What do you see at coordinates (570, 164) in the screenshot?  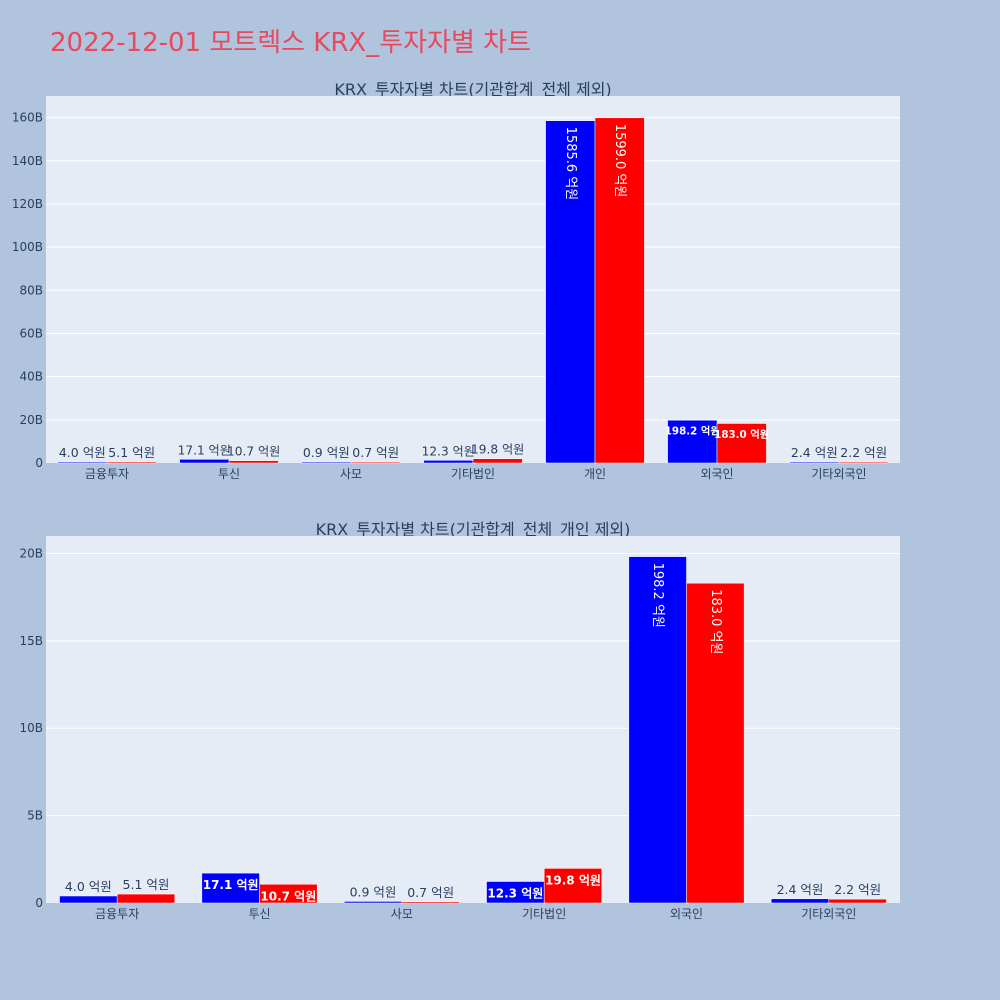 I see `bar-value-label: 1585.6 억원` at bounding box center [570, 164].